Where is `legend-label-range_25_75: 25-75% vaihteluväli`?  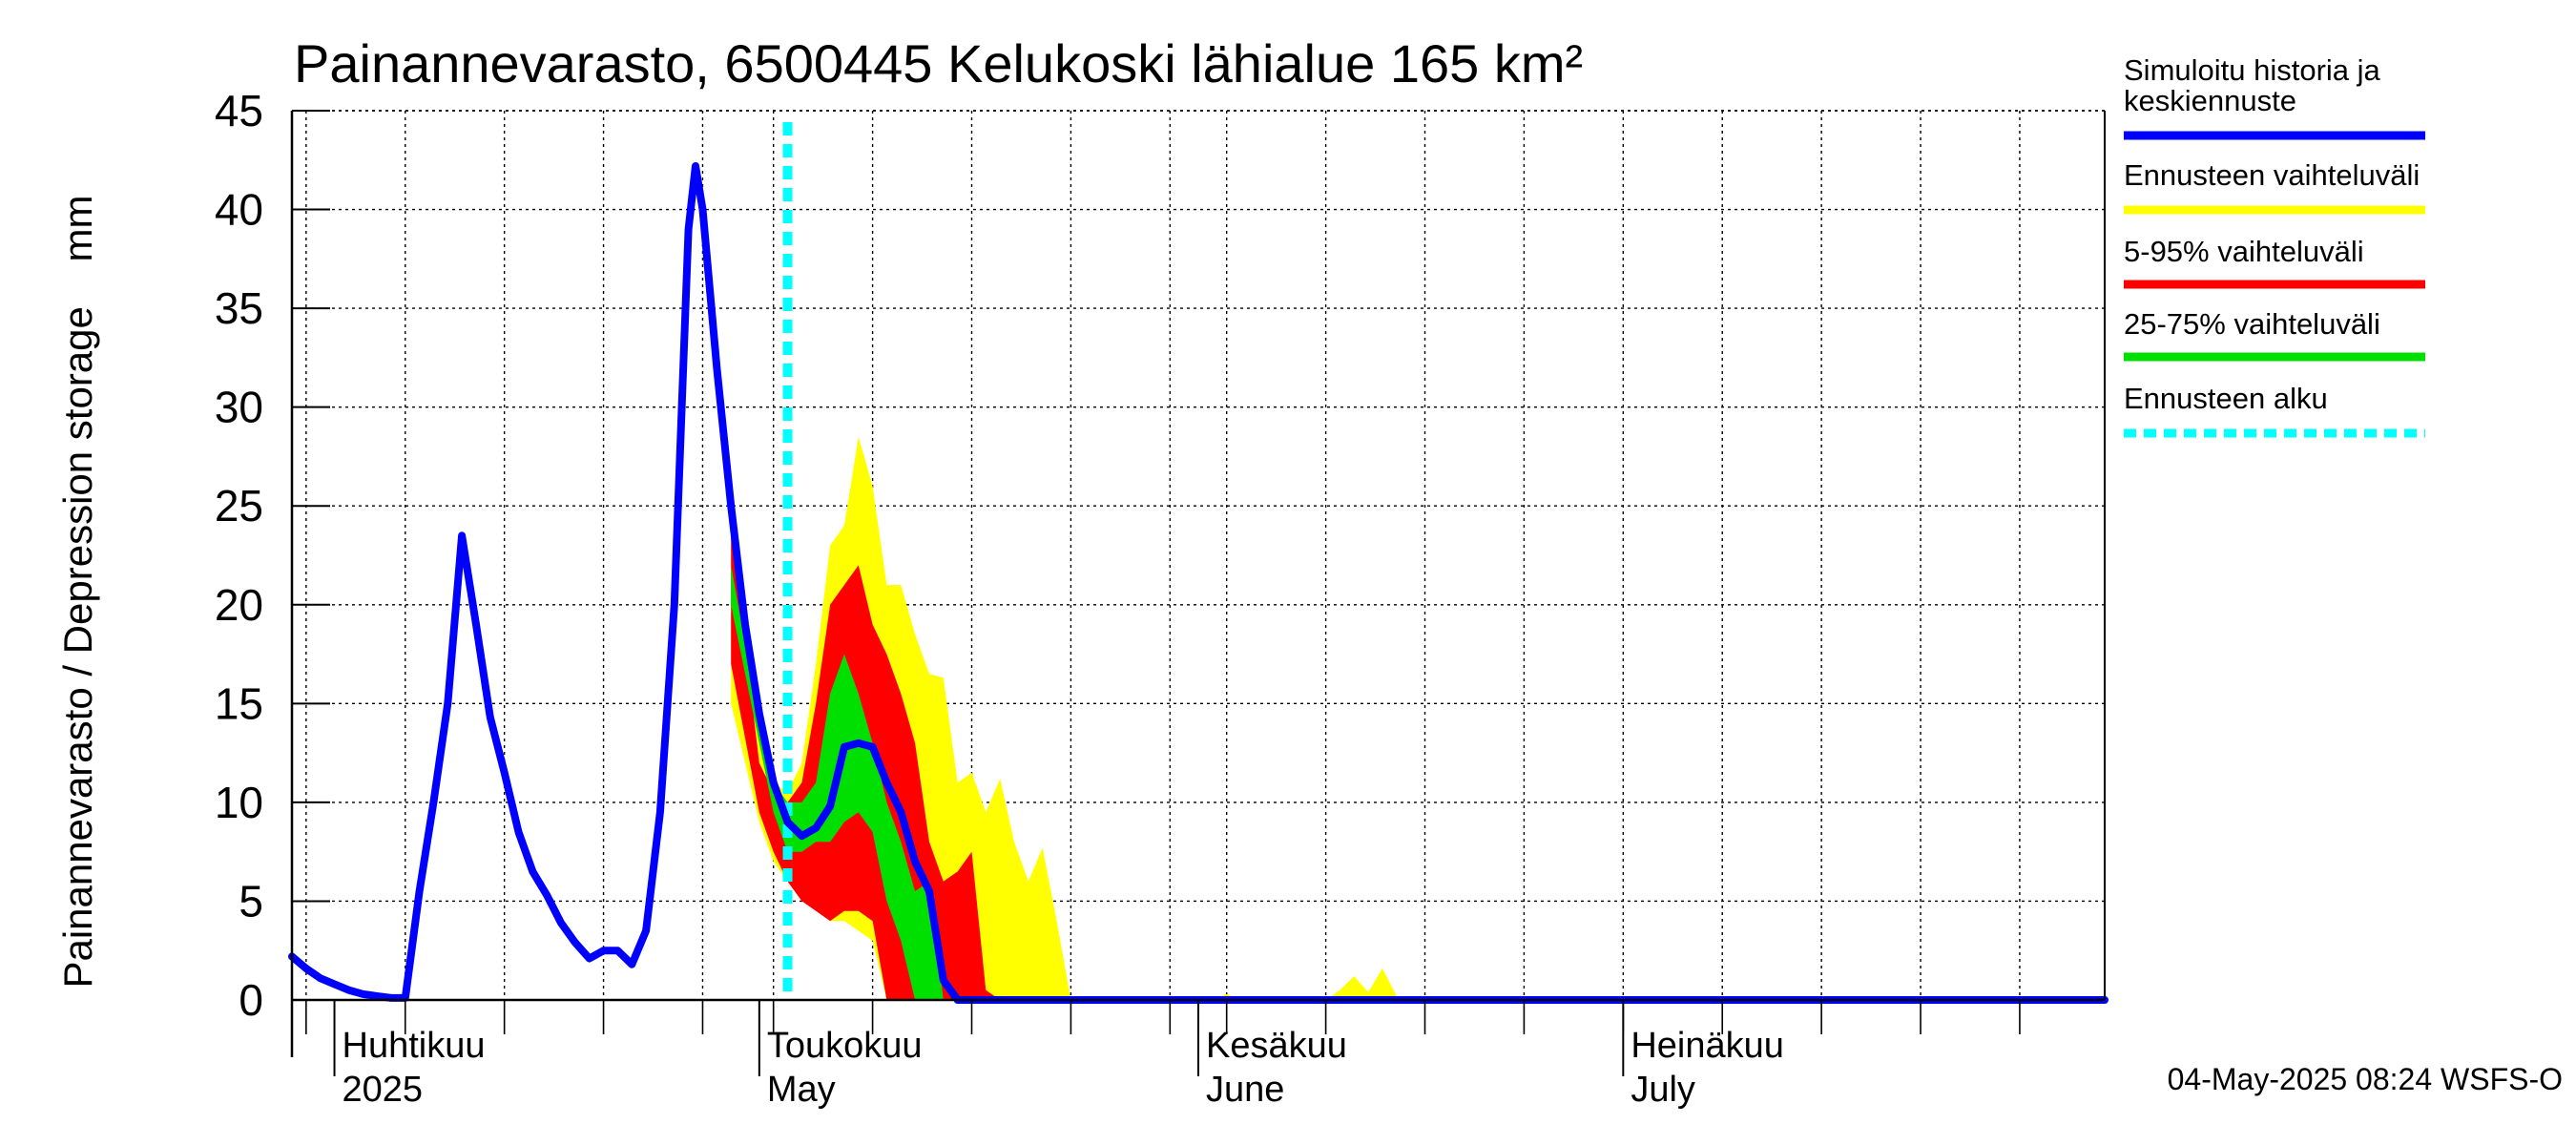
legend-label-range_25_75: 25-75% vaihteluväli is located at coordinates (2252, 324).